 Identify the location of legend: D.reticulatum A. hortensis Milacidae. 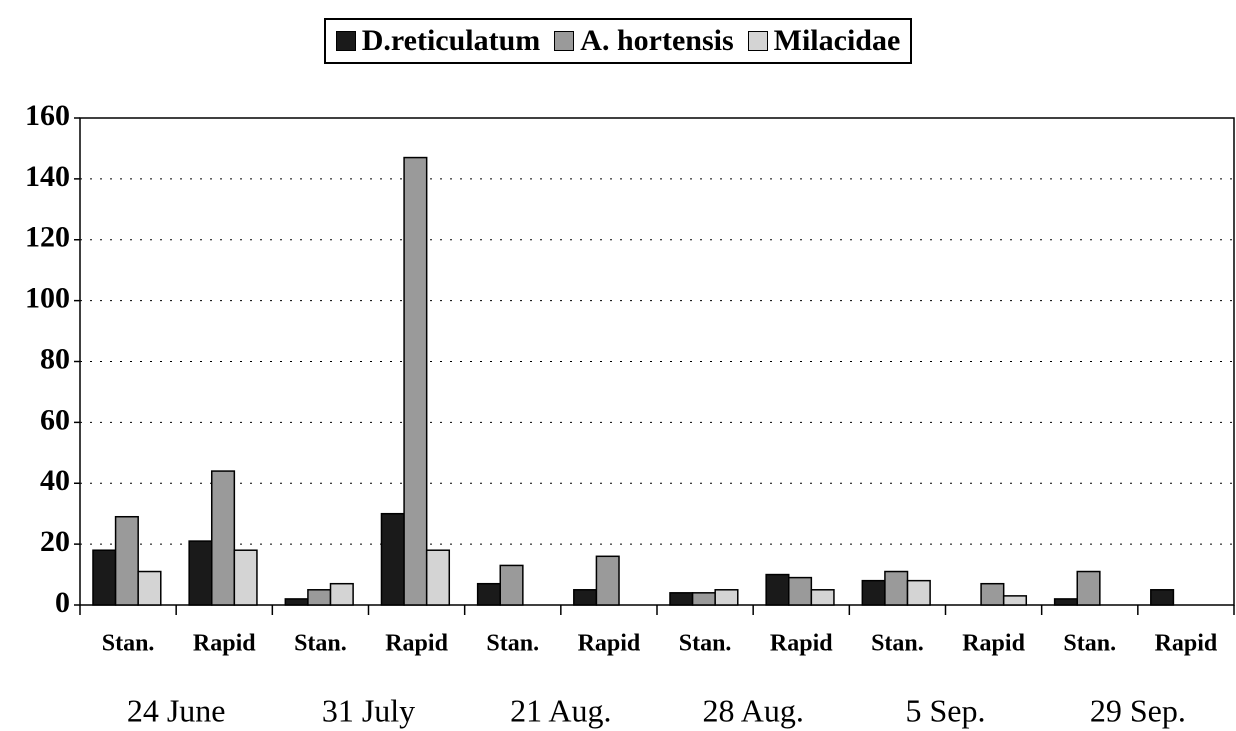
(618, 41).